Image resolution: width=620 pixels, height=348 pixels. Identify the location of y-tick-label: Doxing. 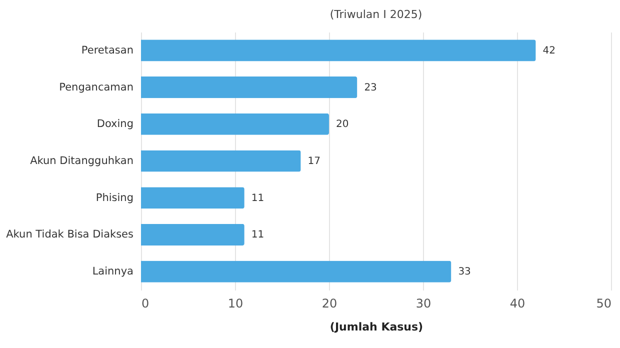
(115, 124).